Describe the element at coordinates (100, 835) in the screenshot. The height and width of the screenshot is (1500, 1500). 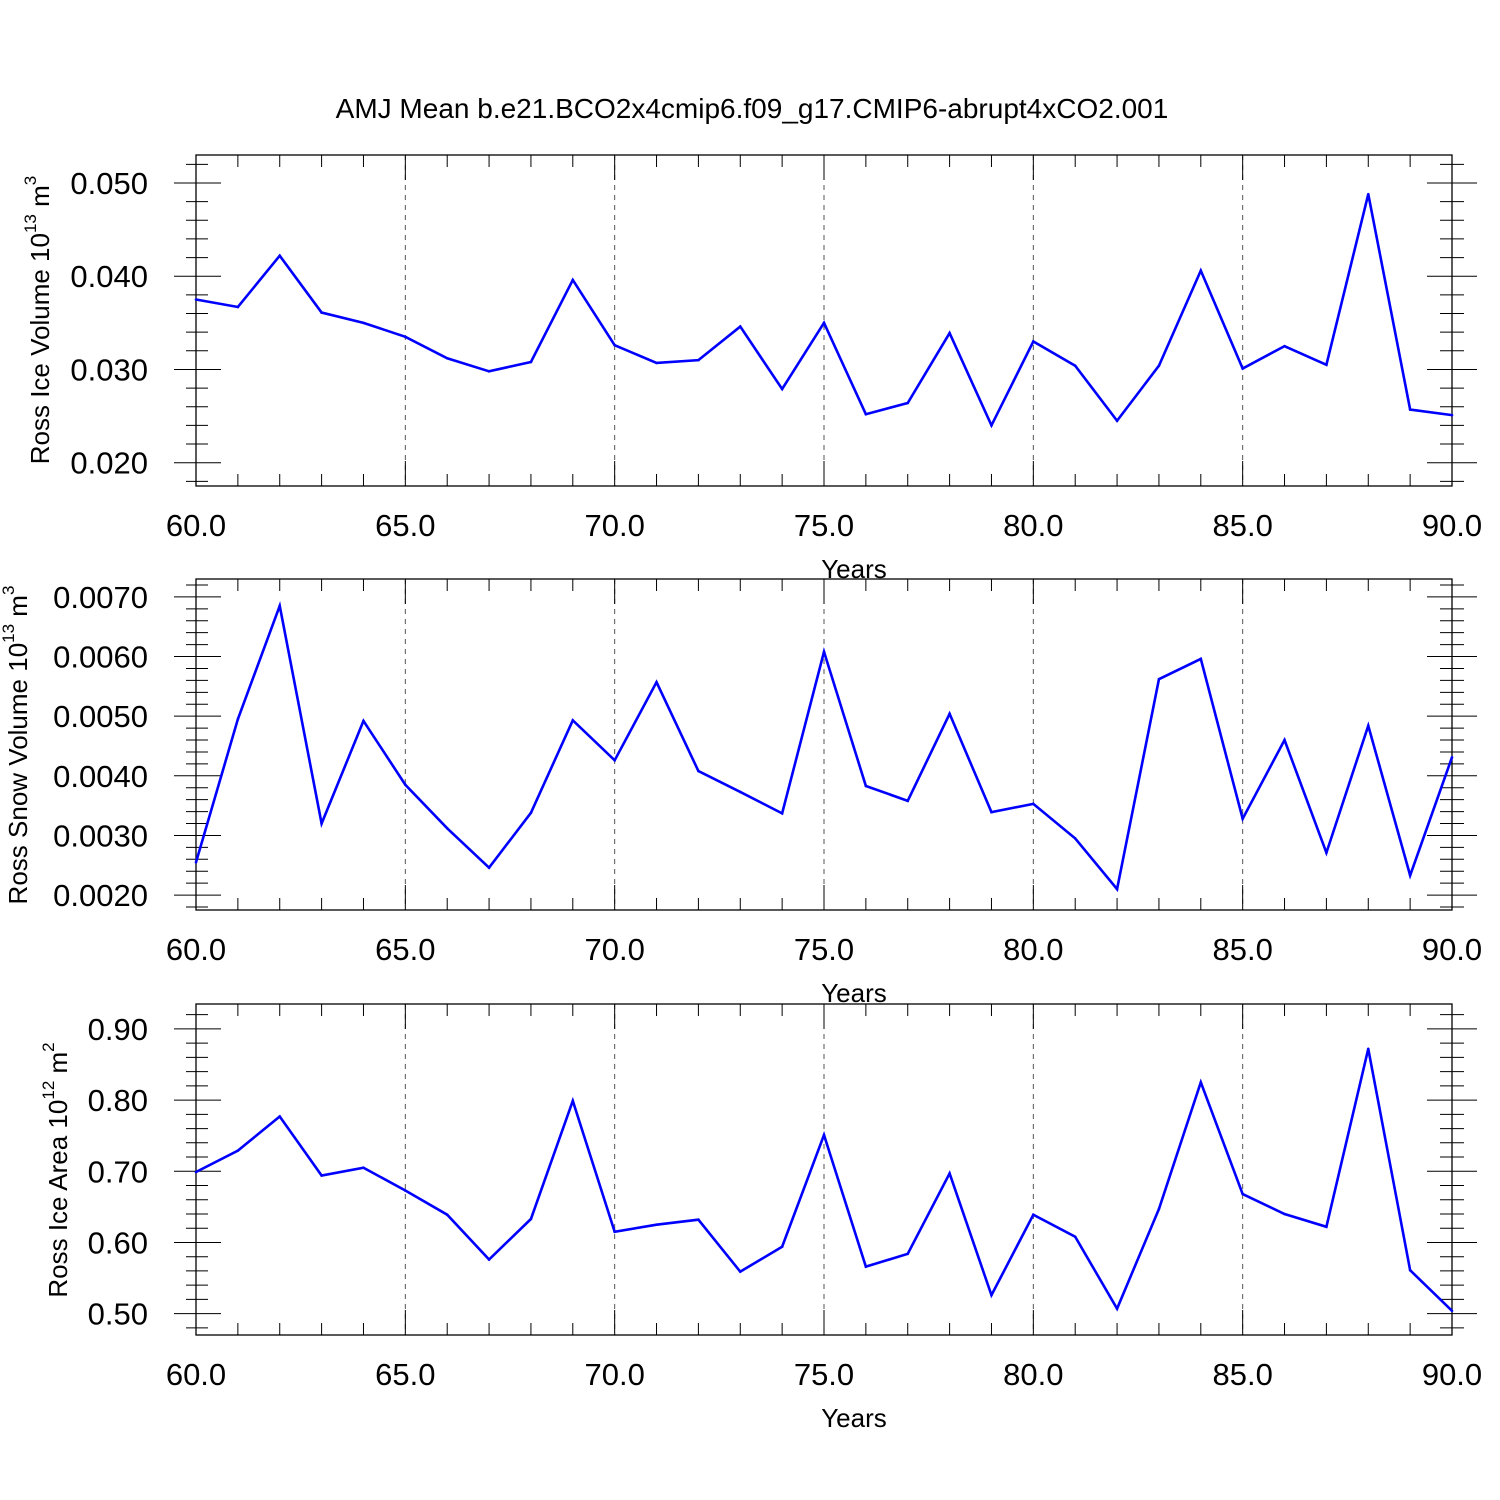
I see `y-tick-label: 0.0030` at that location.